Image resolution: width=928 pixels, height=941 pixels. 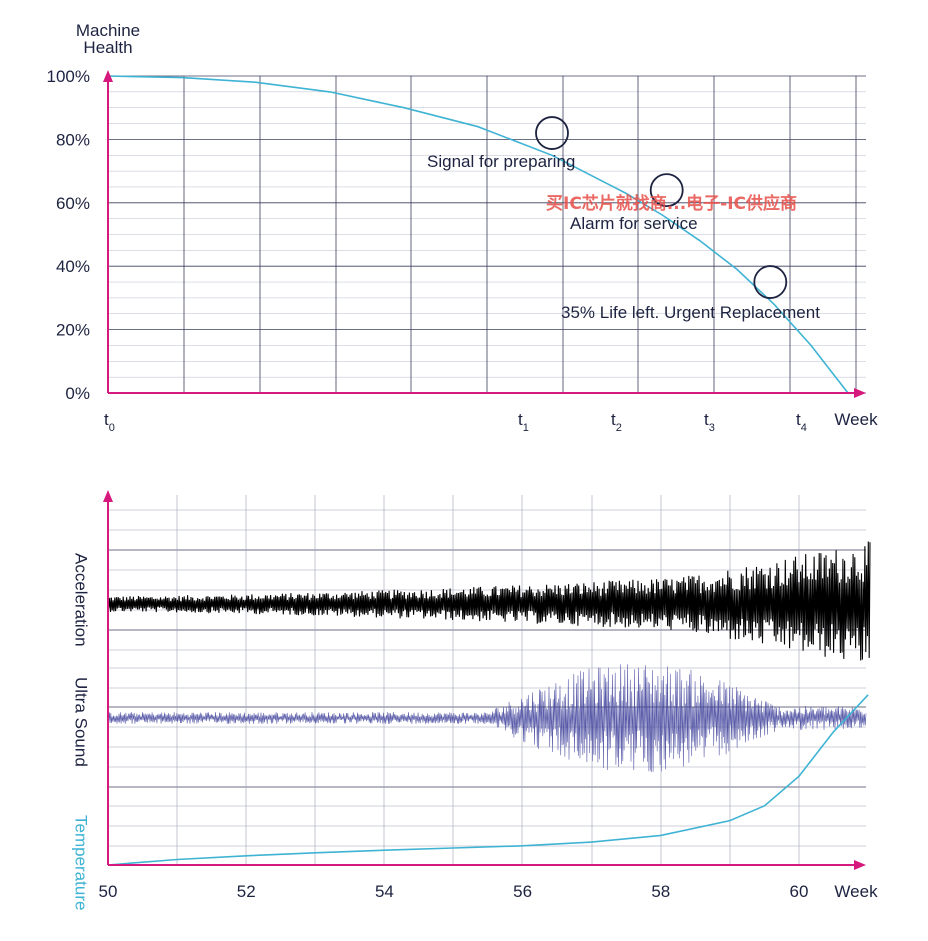 I want to click on health-markers, so click(x=661, y=207).